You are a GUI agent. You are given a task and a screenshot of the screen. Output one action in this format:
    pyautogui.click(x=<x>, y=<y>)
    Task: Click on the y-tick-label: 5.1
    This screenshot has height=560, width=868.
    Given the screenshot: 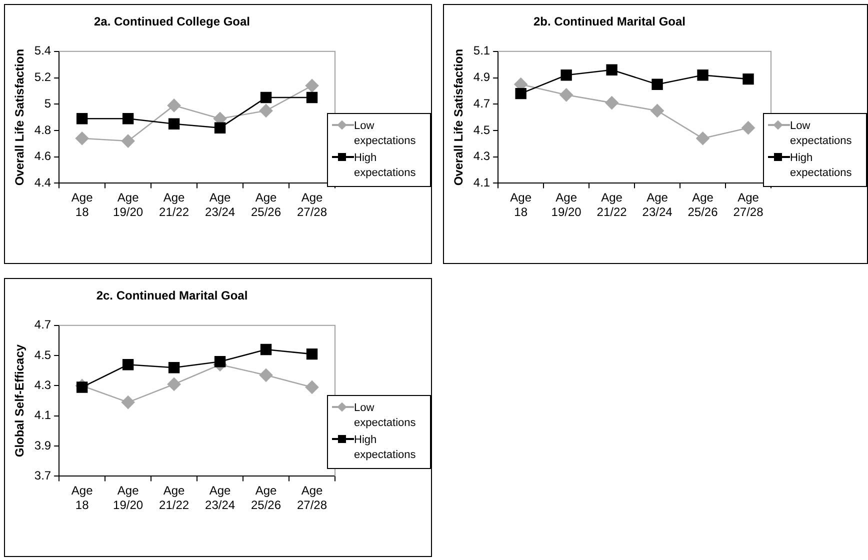 What is the action you would take?
    pyautogui.click(x=481, y=51)
    